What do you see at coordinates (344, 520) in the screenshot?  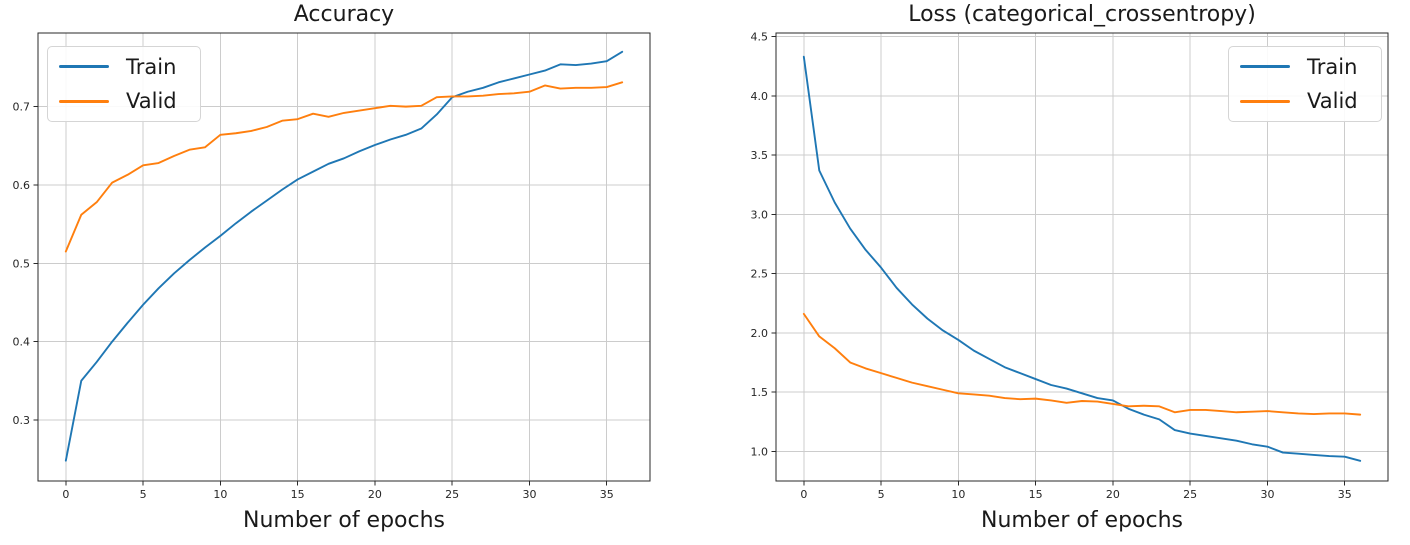 I see `accuracy-x-axis-label: Number of epochs` at bounding box center [344, 520].